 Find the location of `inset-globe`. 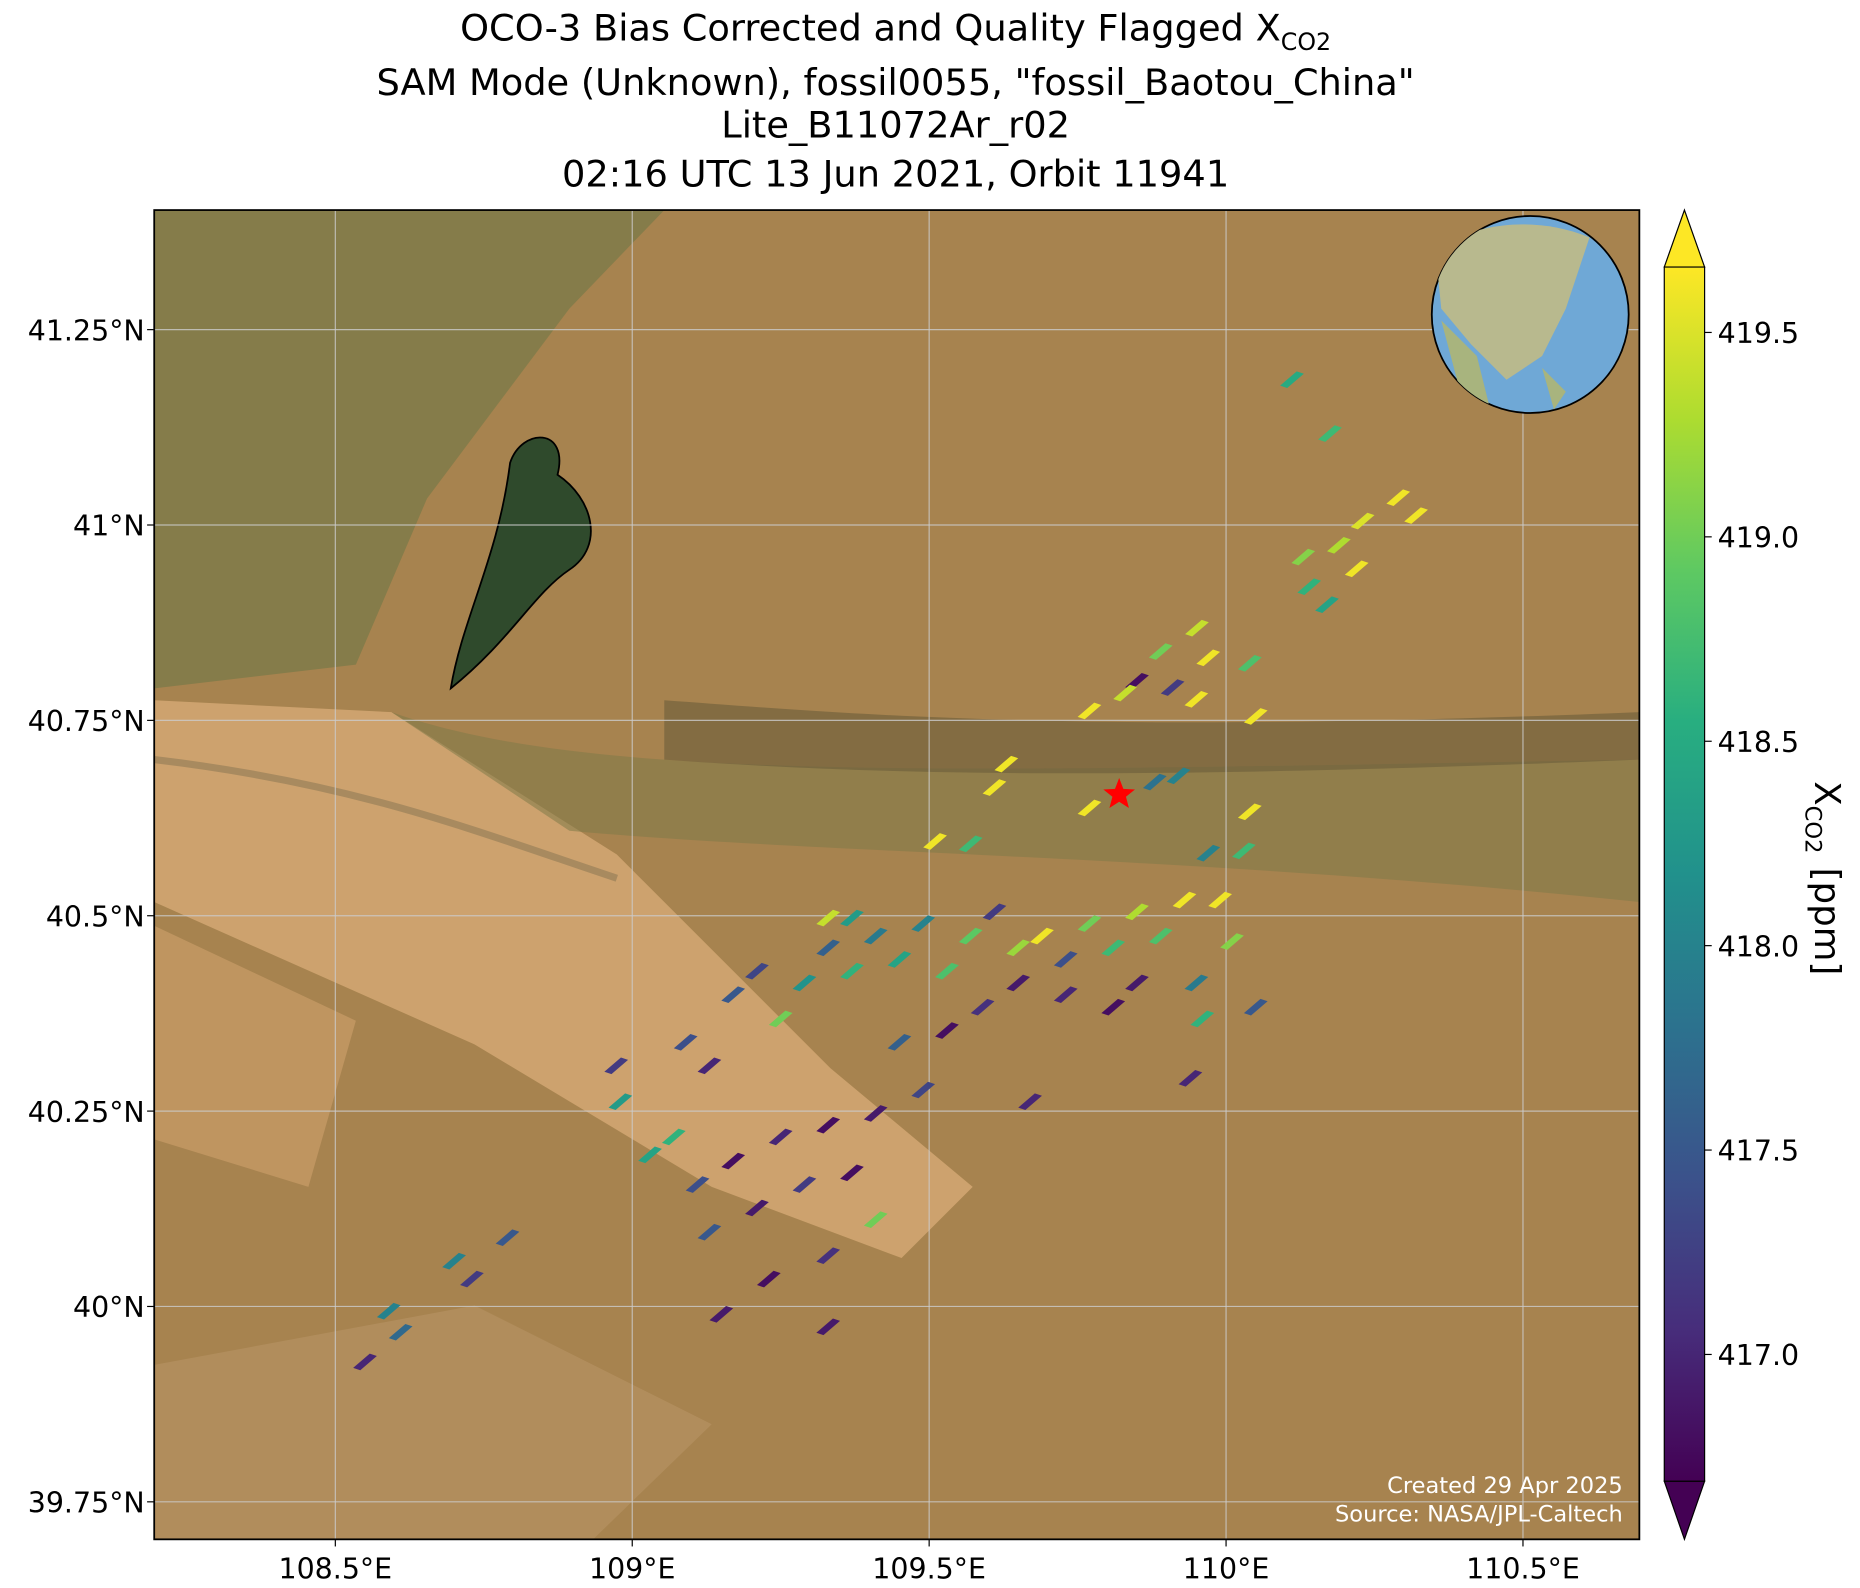

inset-globe is located at coordinates (1530, 314).